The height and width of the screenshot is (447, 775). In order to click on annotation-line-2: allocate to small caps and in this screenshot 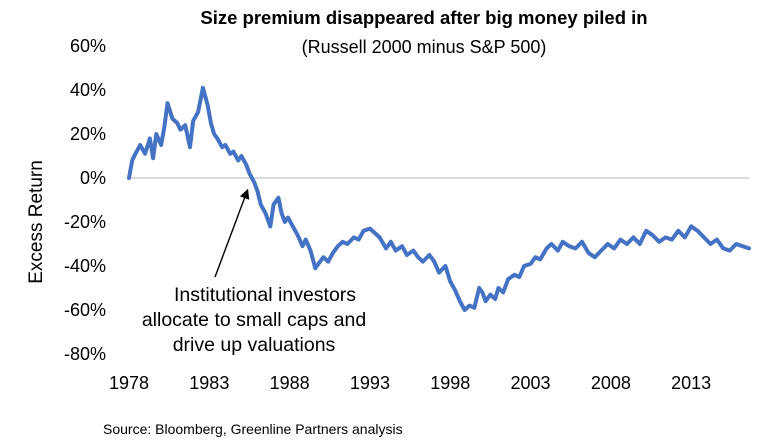, I will do `click(254, 320)`.